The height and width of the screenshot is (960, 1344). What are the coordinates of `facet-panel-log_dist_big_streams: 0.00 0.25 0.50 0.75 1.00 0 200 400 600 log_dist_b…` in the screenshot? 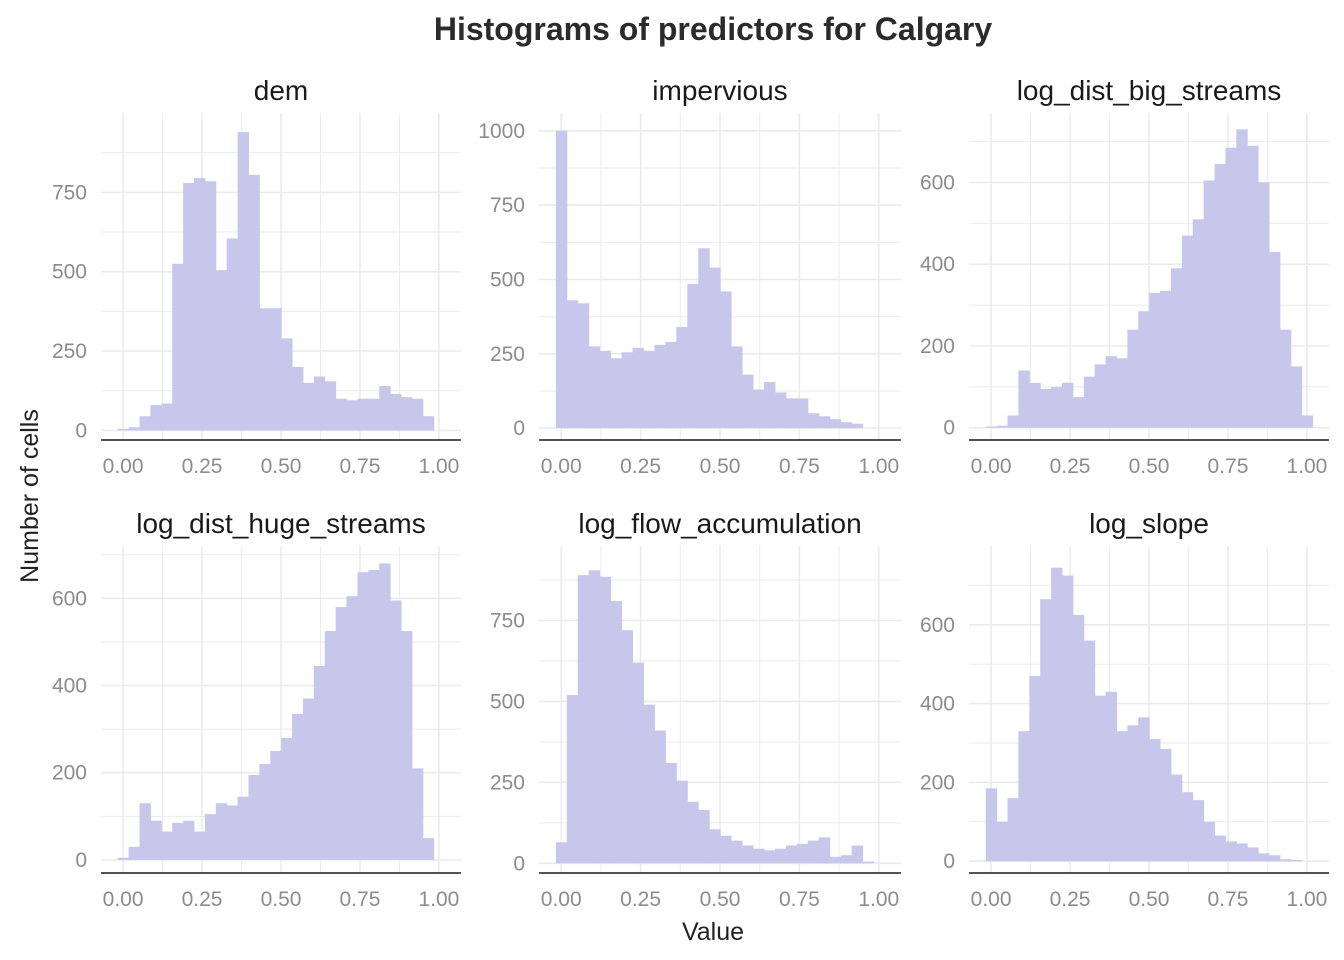 It's located at (1124, 276).